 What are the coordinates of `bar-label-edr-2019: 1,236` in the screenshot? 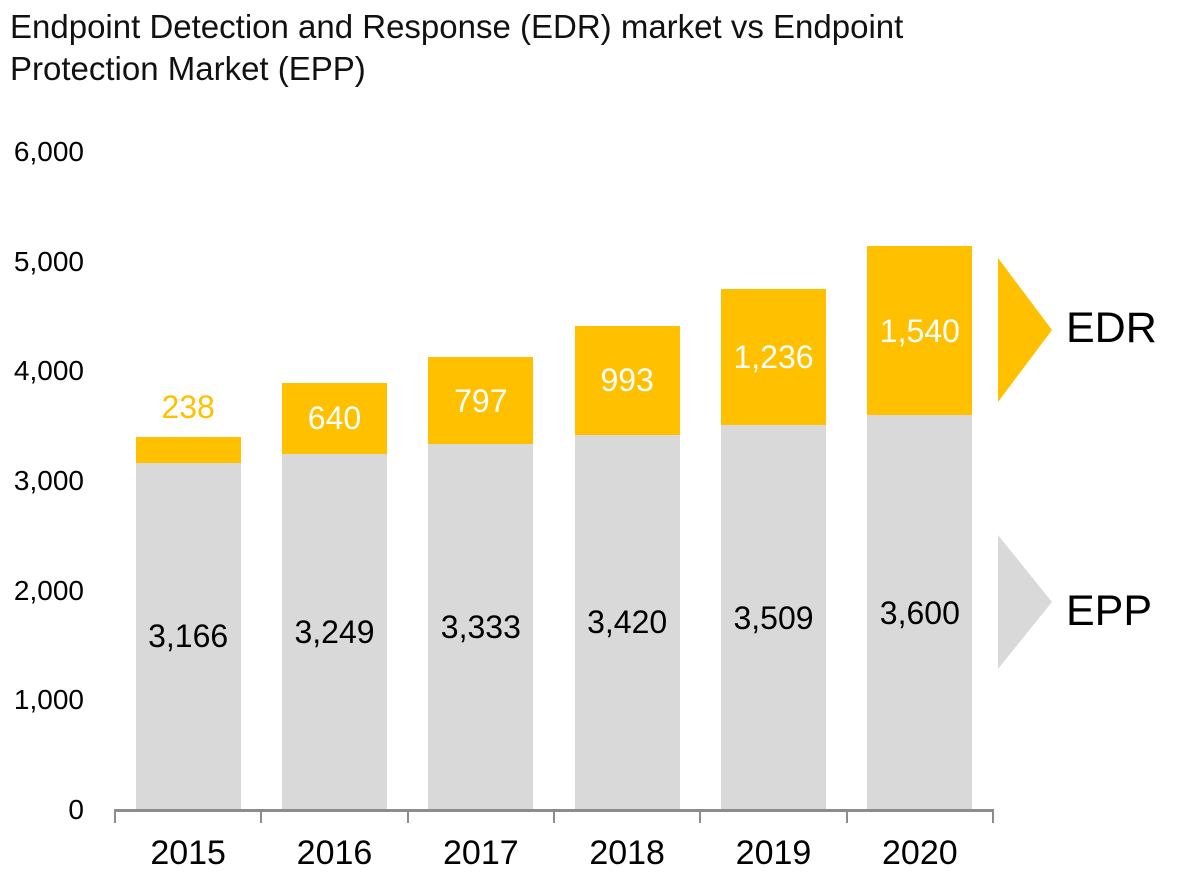 It's located at (773, 357).